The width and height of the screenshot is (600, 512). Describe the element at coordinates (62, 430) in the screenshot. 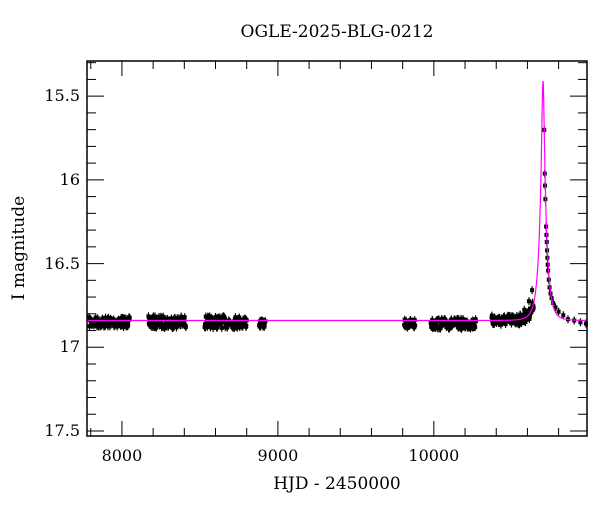

I see `y-tick-label: 17.5` at that location.